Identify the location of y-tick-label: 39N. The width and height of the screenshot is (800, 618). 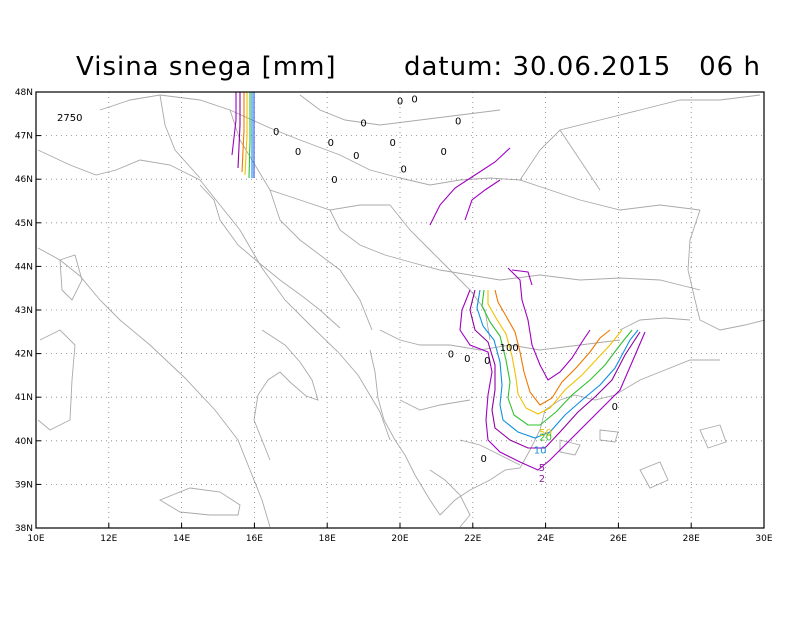
(24, 485).